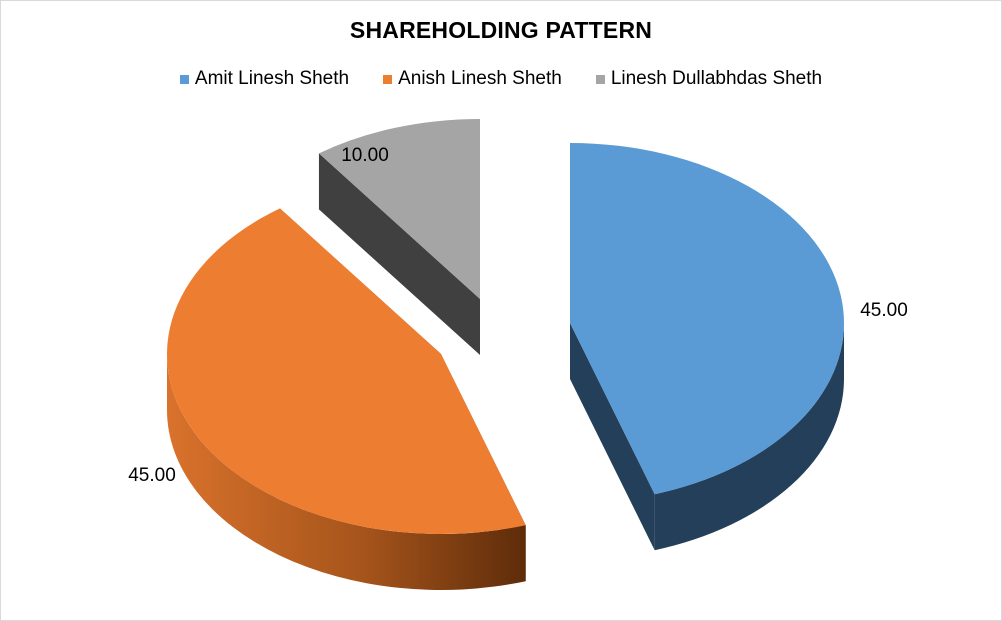  I want to click on pie-slice-amit-rim, so click(749, 437).